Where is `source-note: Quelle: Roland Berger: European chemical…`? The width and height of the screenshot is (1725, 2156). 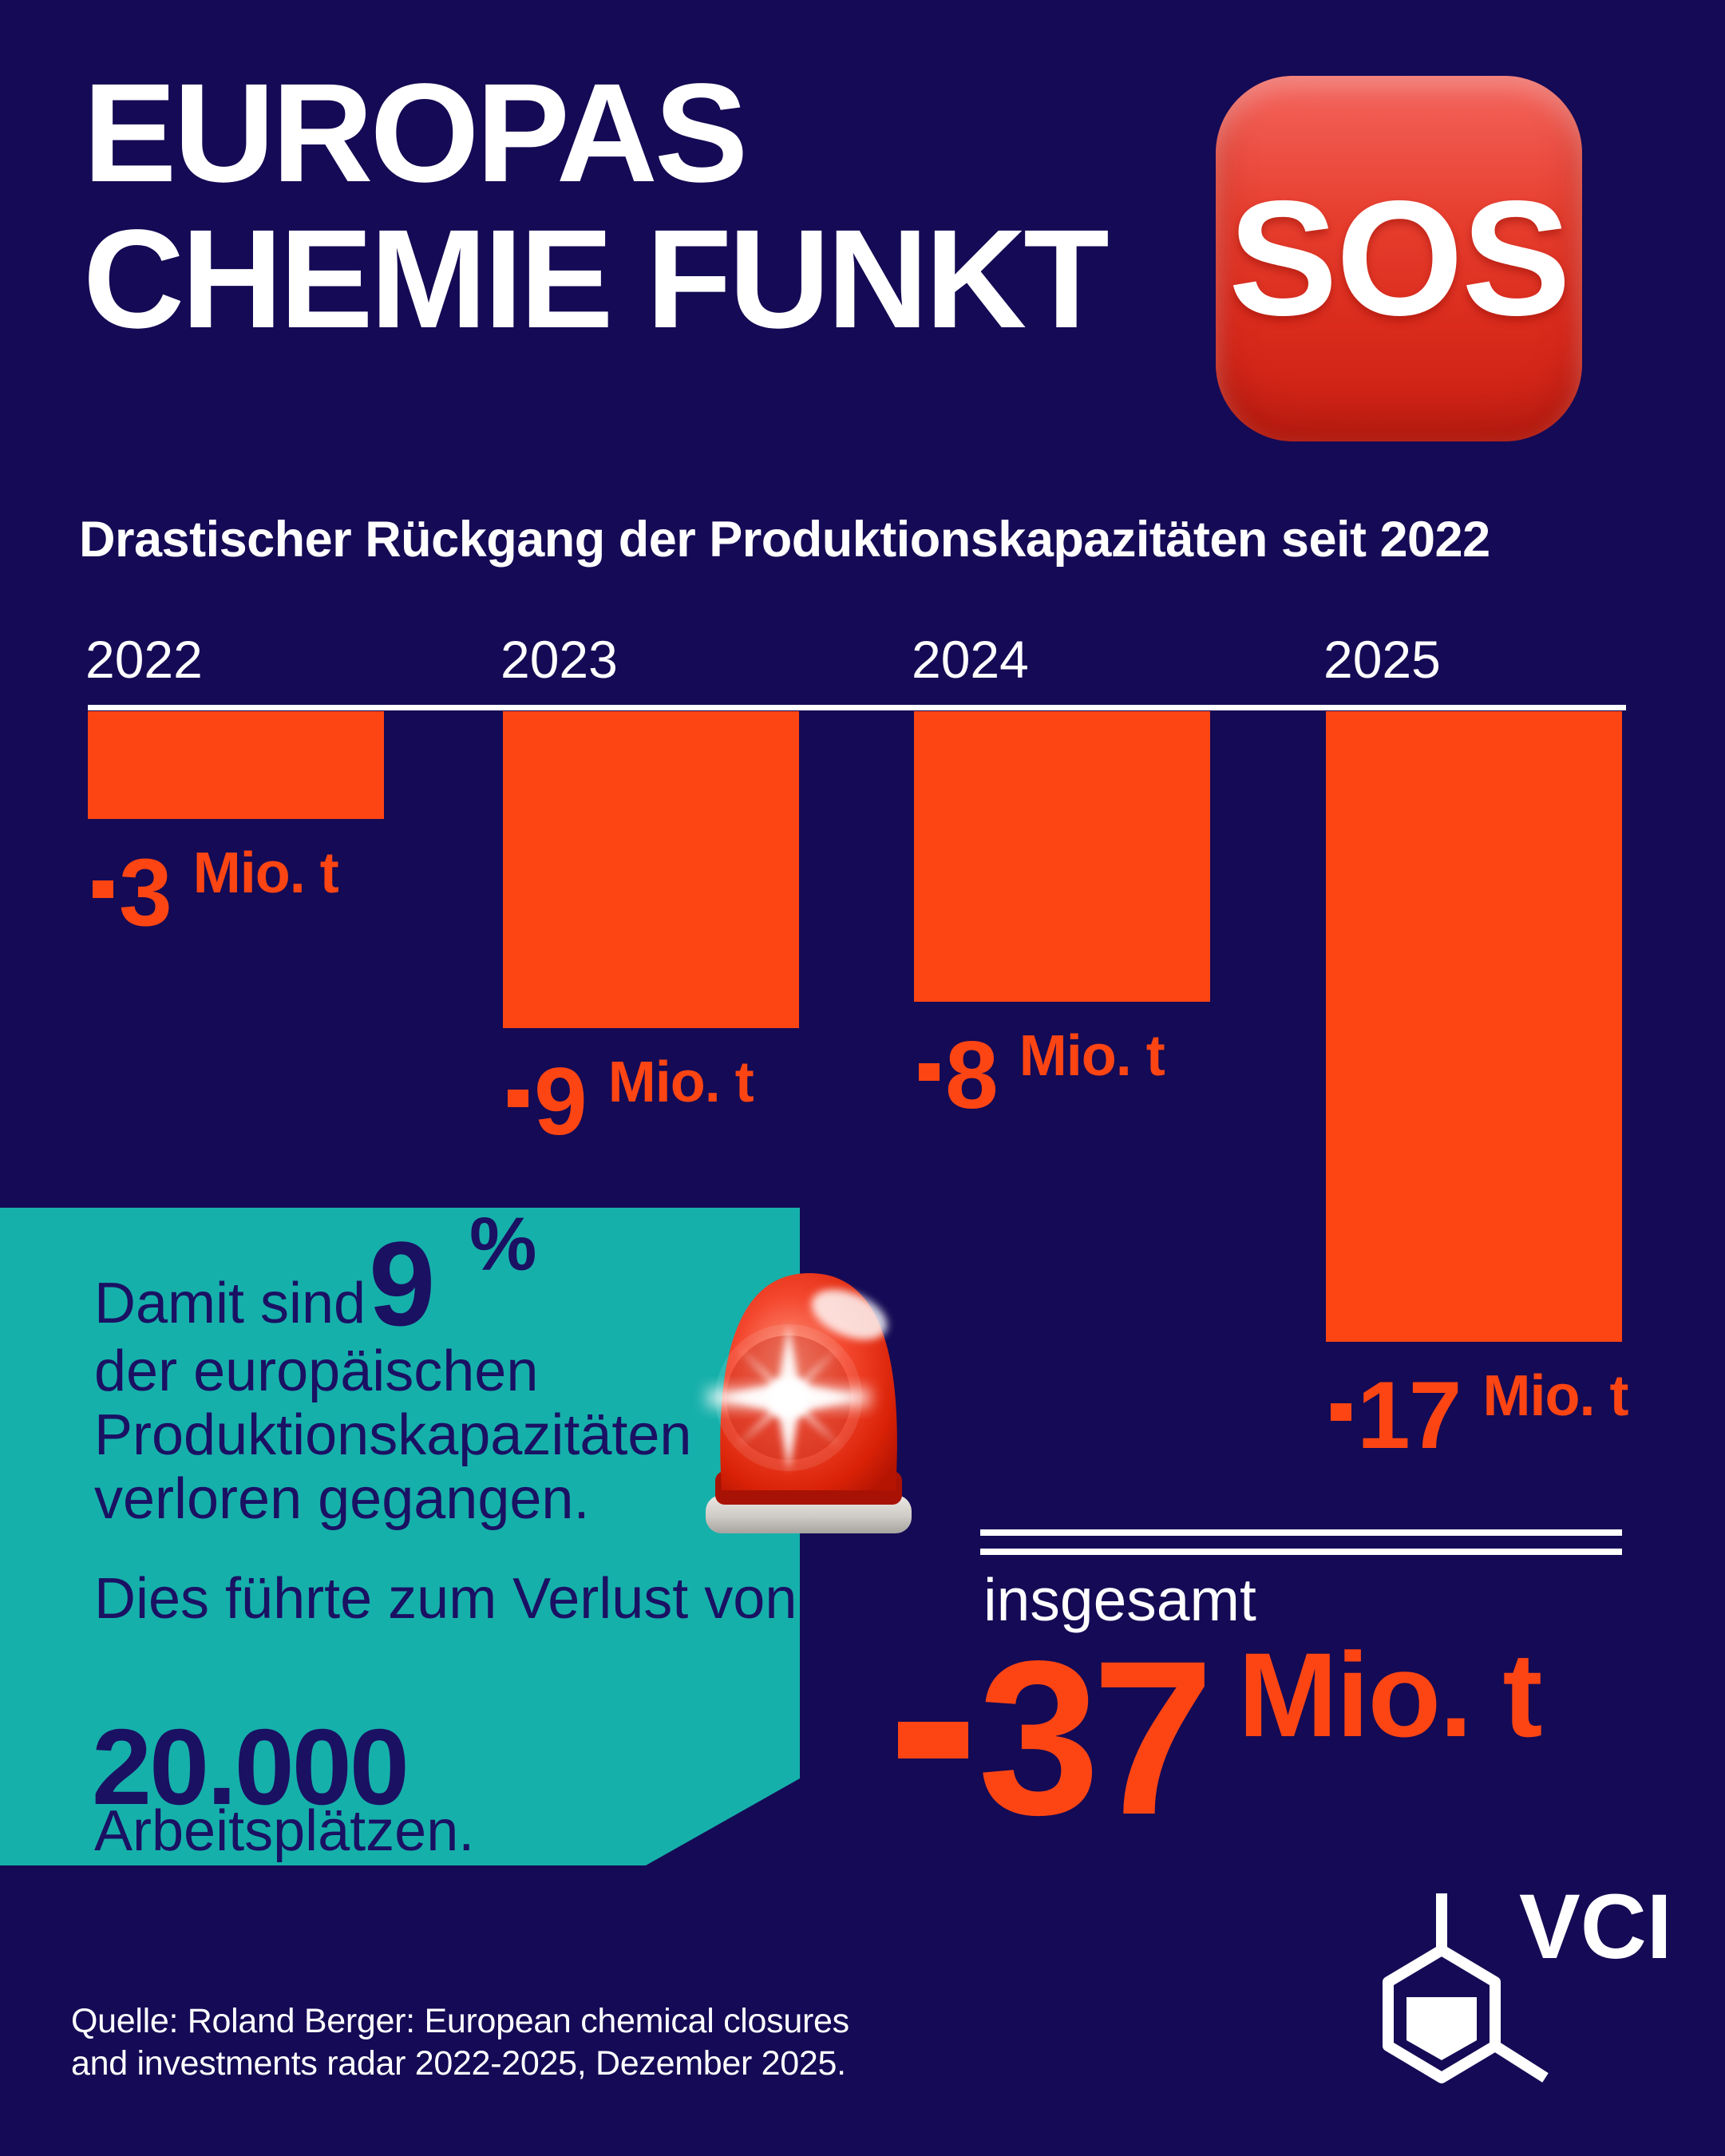
source-note: Quelle: Roland Berger: European chemical… is located at coordinates (460, 2042).